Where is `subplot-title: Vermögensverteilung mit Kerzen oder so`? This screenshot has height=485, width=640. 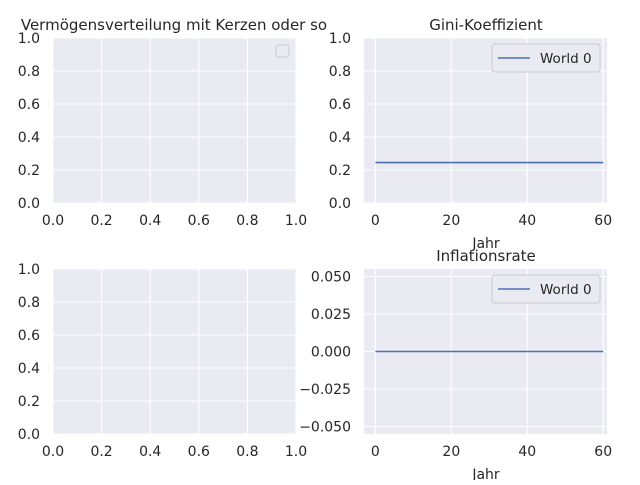
subplot-title: Vermögensverteilung mit Kerzen oder so is located at coordinates (174, 25).